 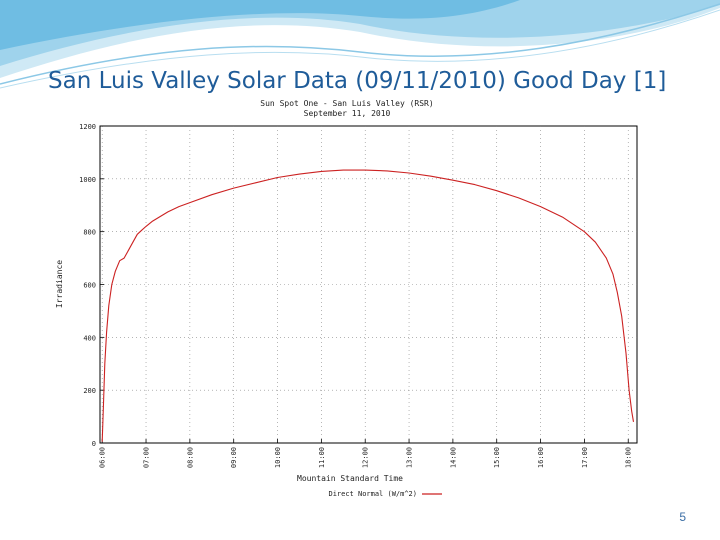 What do you see at coordinates (234, 457) in the screenshot?
I see `x-tick-label: 09:00` at bounding box center [234, 457].